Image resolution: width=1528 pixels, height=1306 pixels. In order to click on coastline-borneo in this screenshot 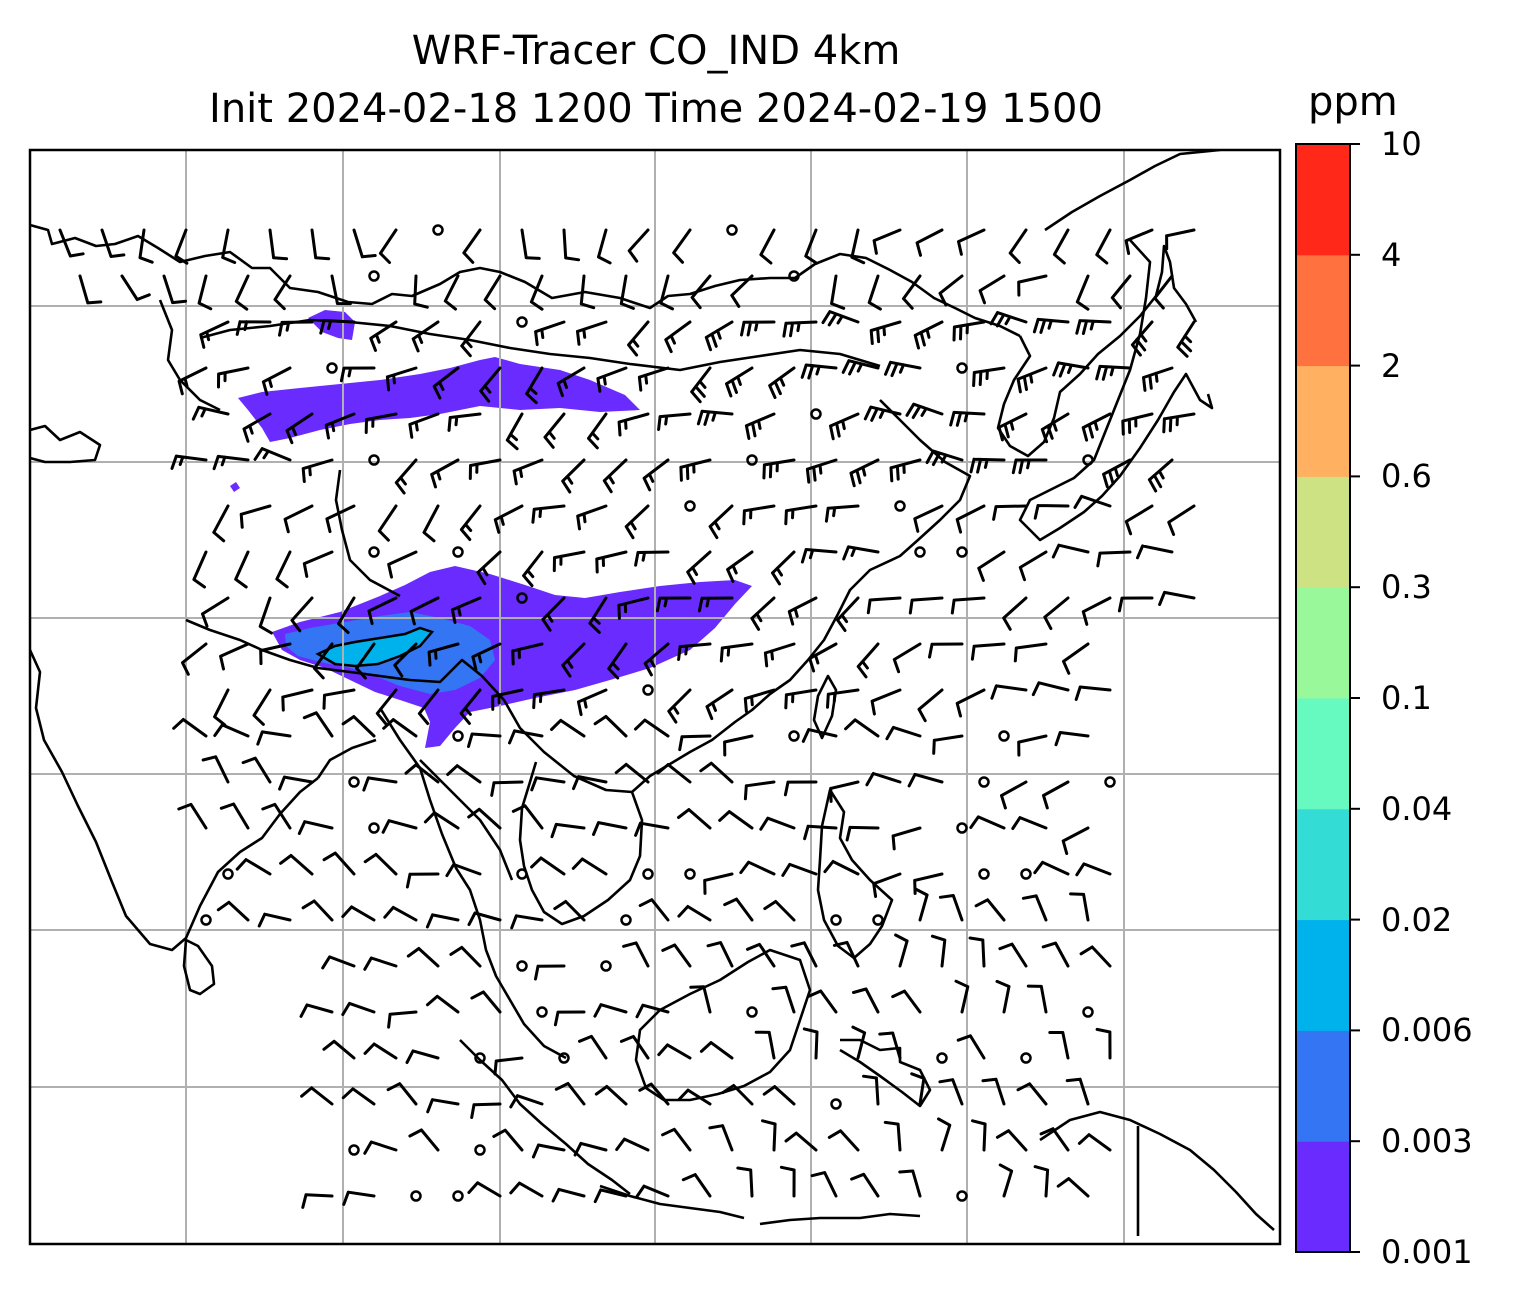, I will do `click(723, 1025)`.